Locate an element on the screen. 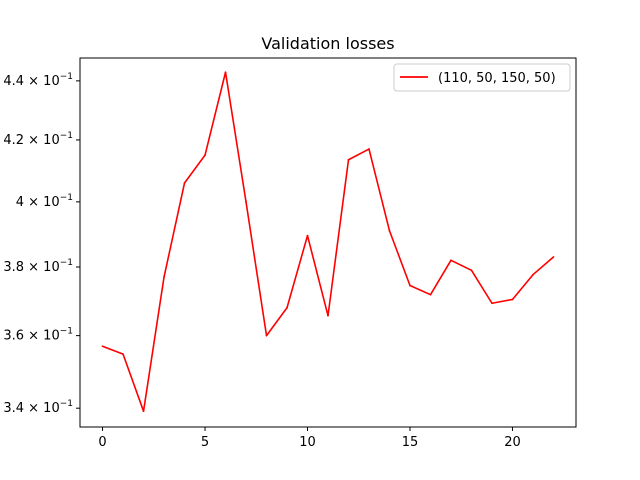 This screenshot has height=480, width=640. x-axis: 0 5 10 15 20 is located at coordinates (309, 438).